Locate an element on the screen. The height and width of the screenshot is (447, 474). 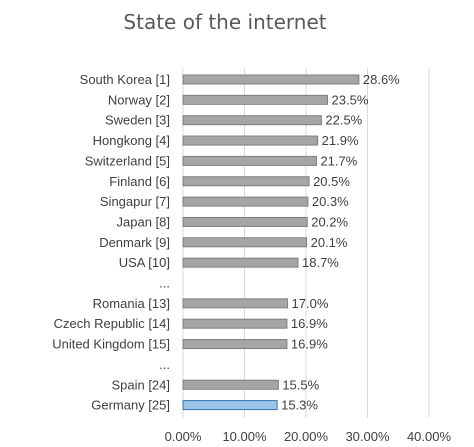
data-label: 22.5% is located at coordinates (343, 120).